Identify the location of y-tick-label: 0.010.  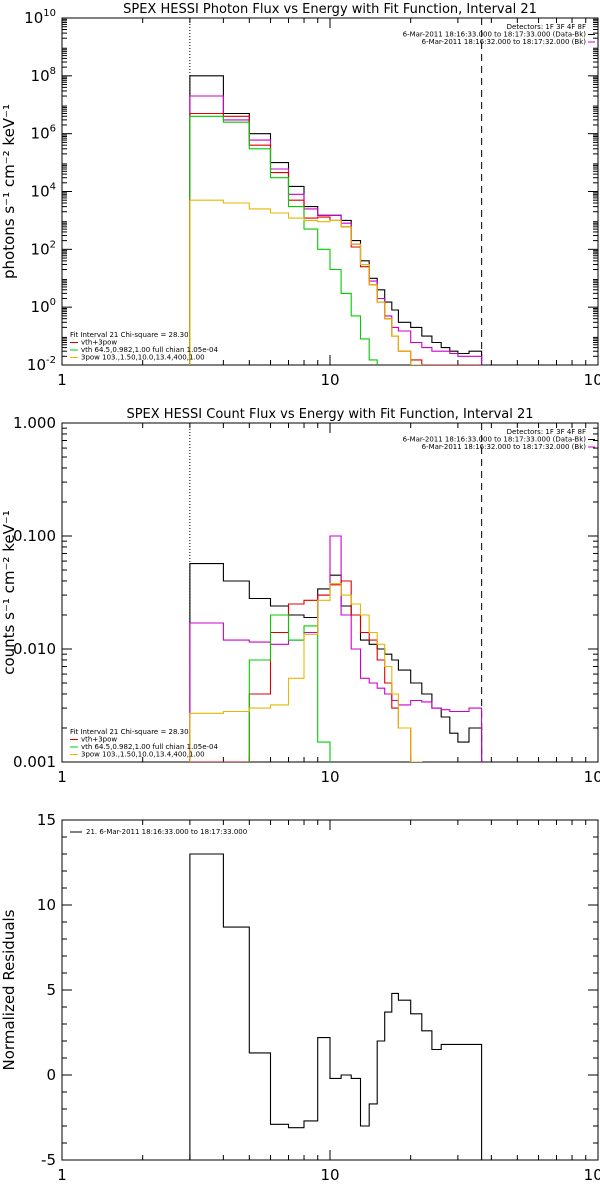
(34, 649).